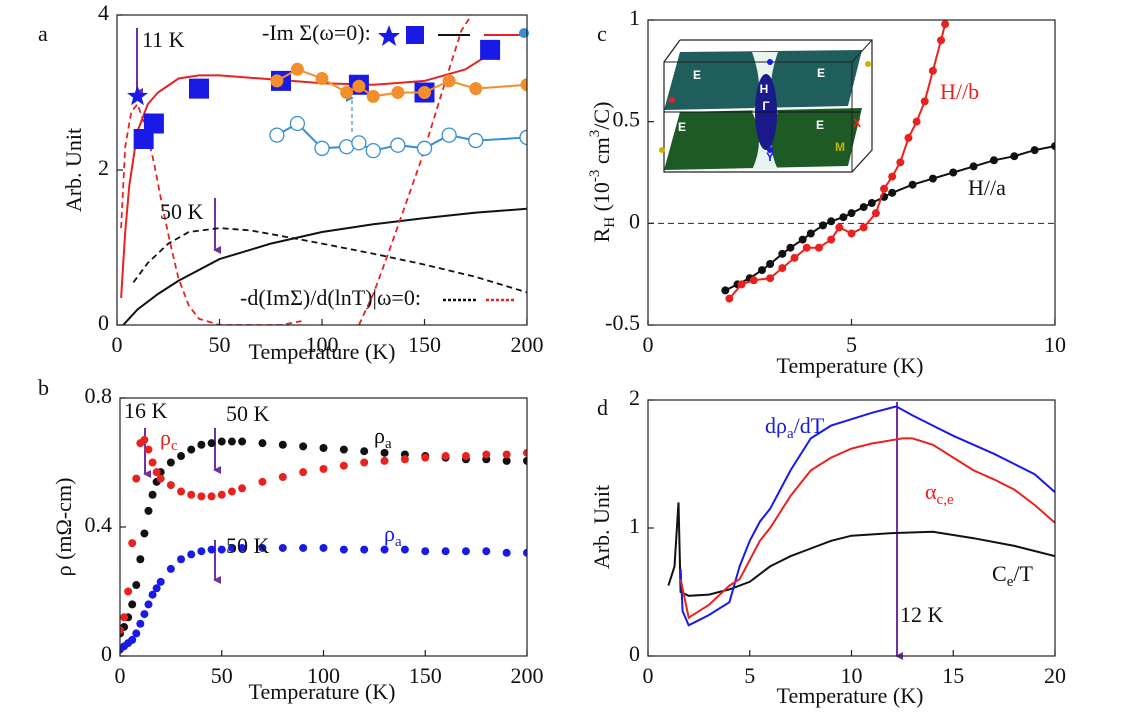  I want to click on y-axis-label: Arb. Unit, so click(601, 527).